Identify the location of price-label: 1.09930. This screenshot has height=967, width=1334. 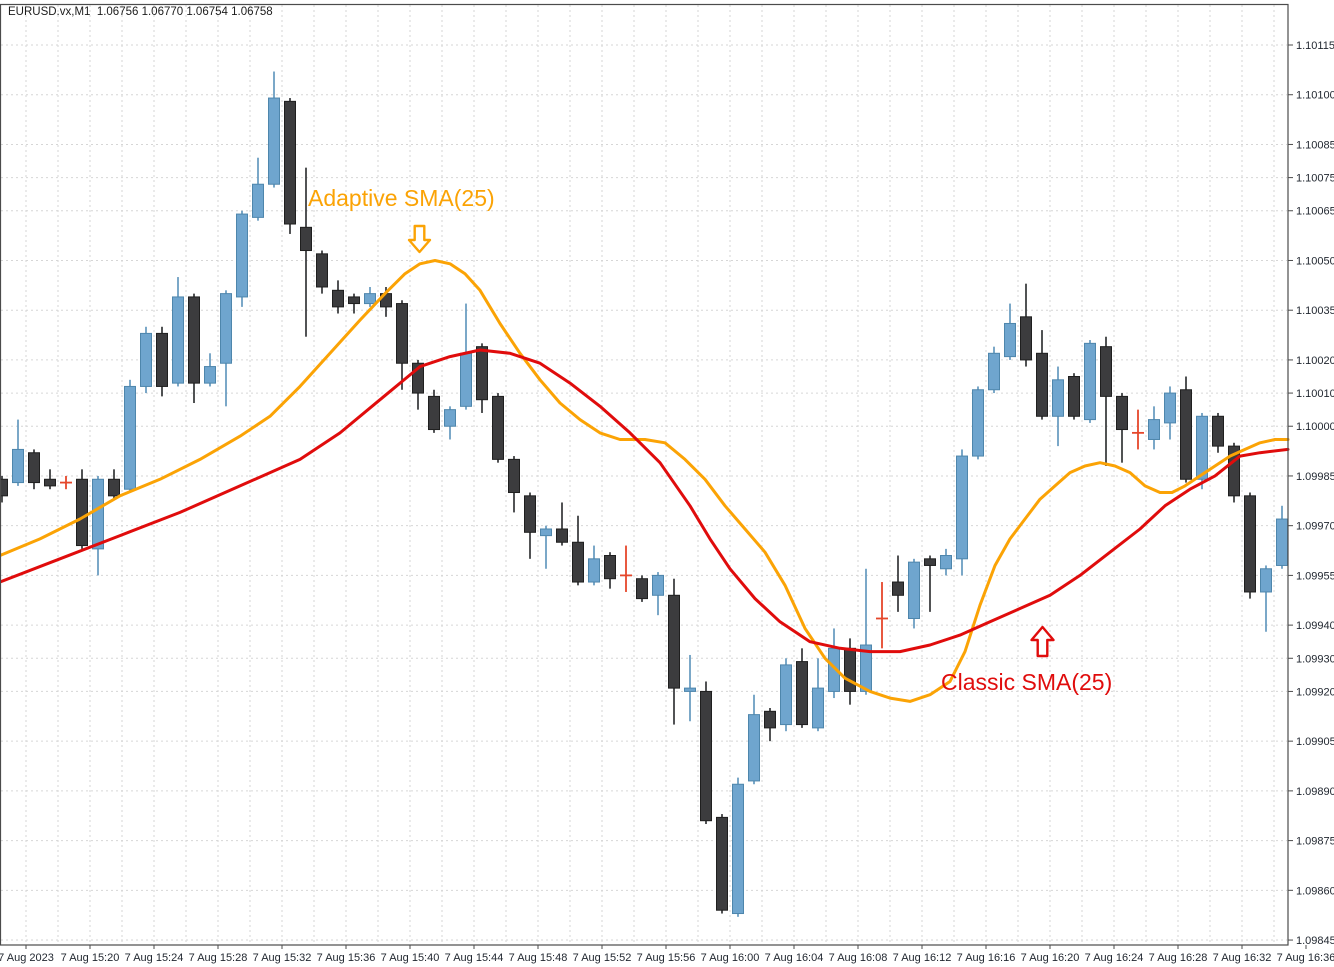
(1315, 659).